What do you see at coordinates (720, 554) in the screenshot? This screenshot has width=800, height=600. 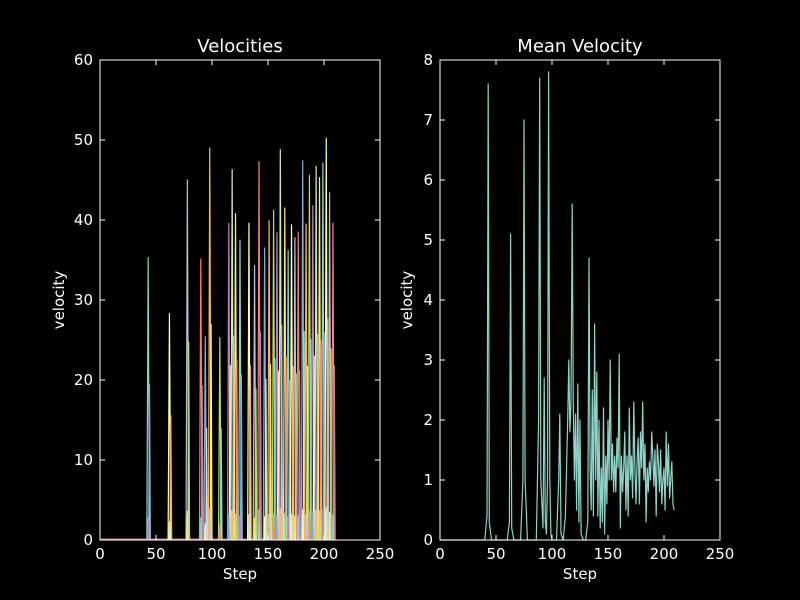 I see `mean-velocity-x-tick-label: 250` at bounding box center [720, 554].